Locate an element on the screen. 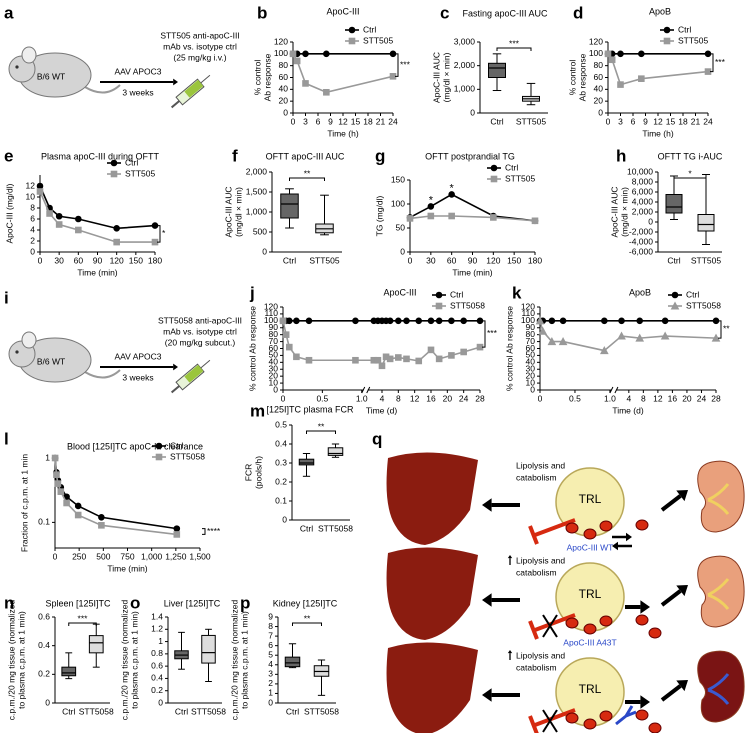  syringe-plunger is located at coordinates (175, 389).